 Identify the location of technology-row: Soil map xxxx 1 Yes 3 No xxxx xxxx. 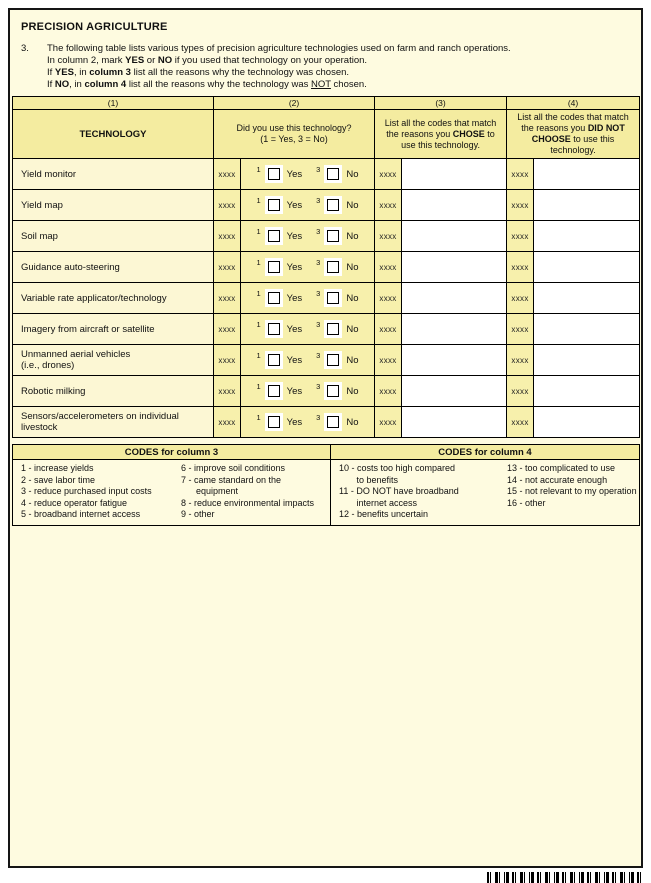
(326, 236).